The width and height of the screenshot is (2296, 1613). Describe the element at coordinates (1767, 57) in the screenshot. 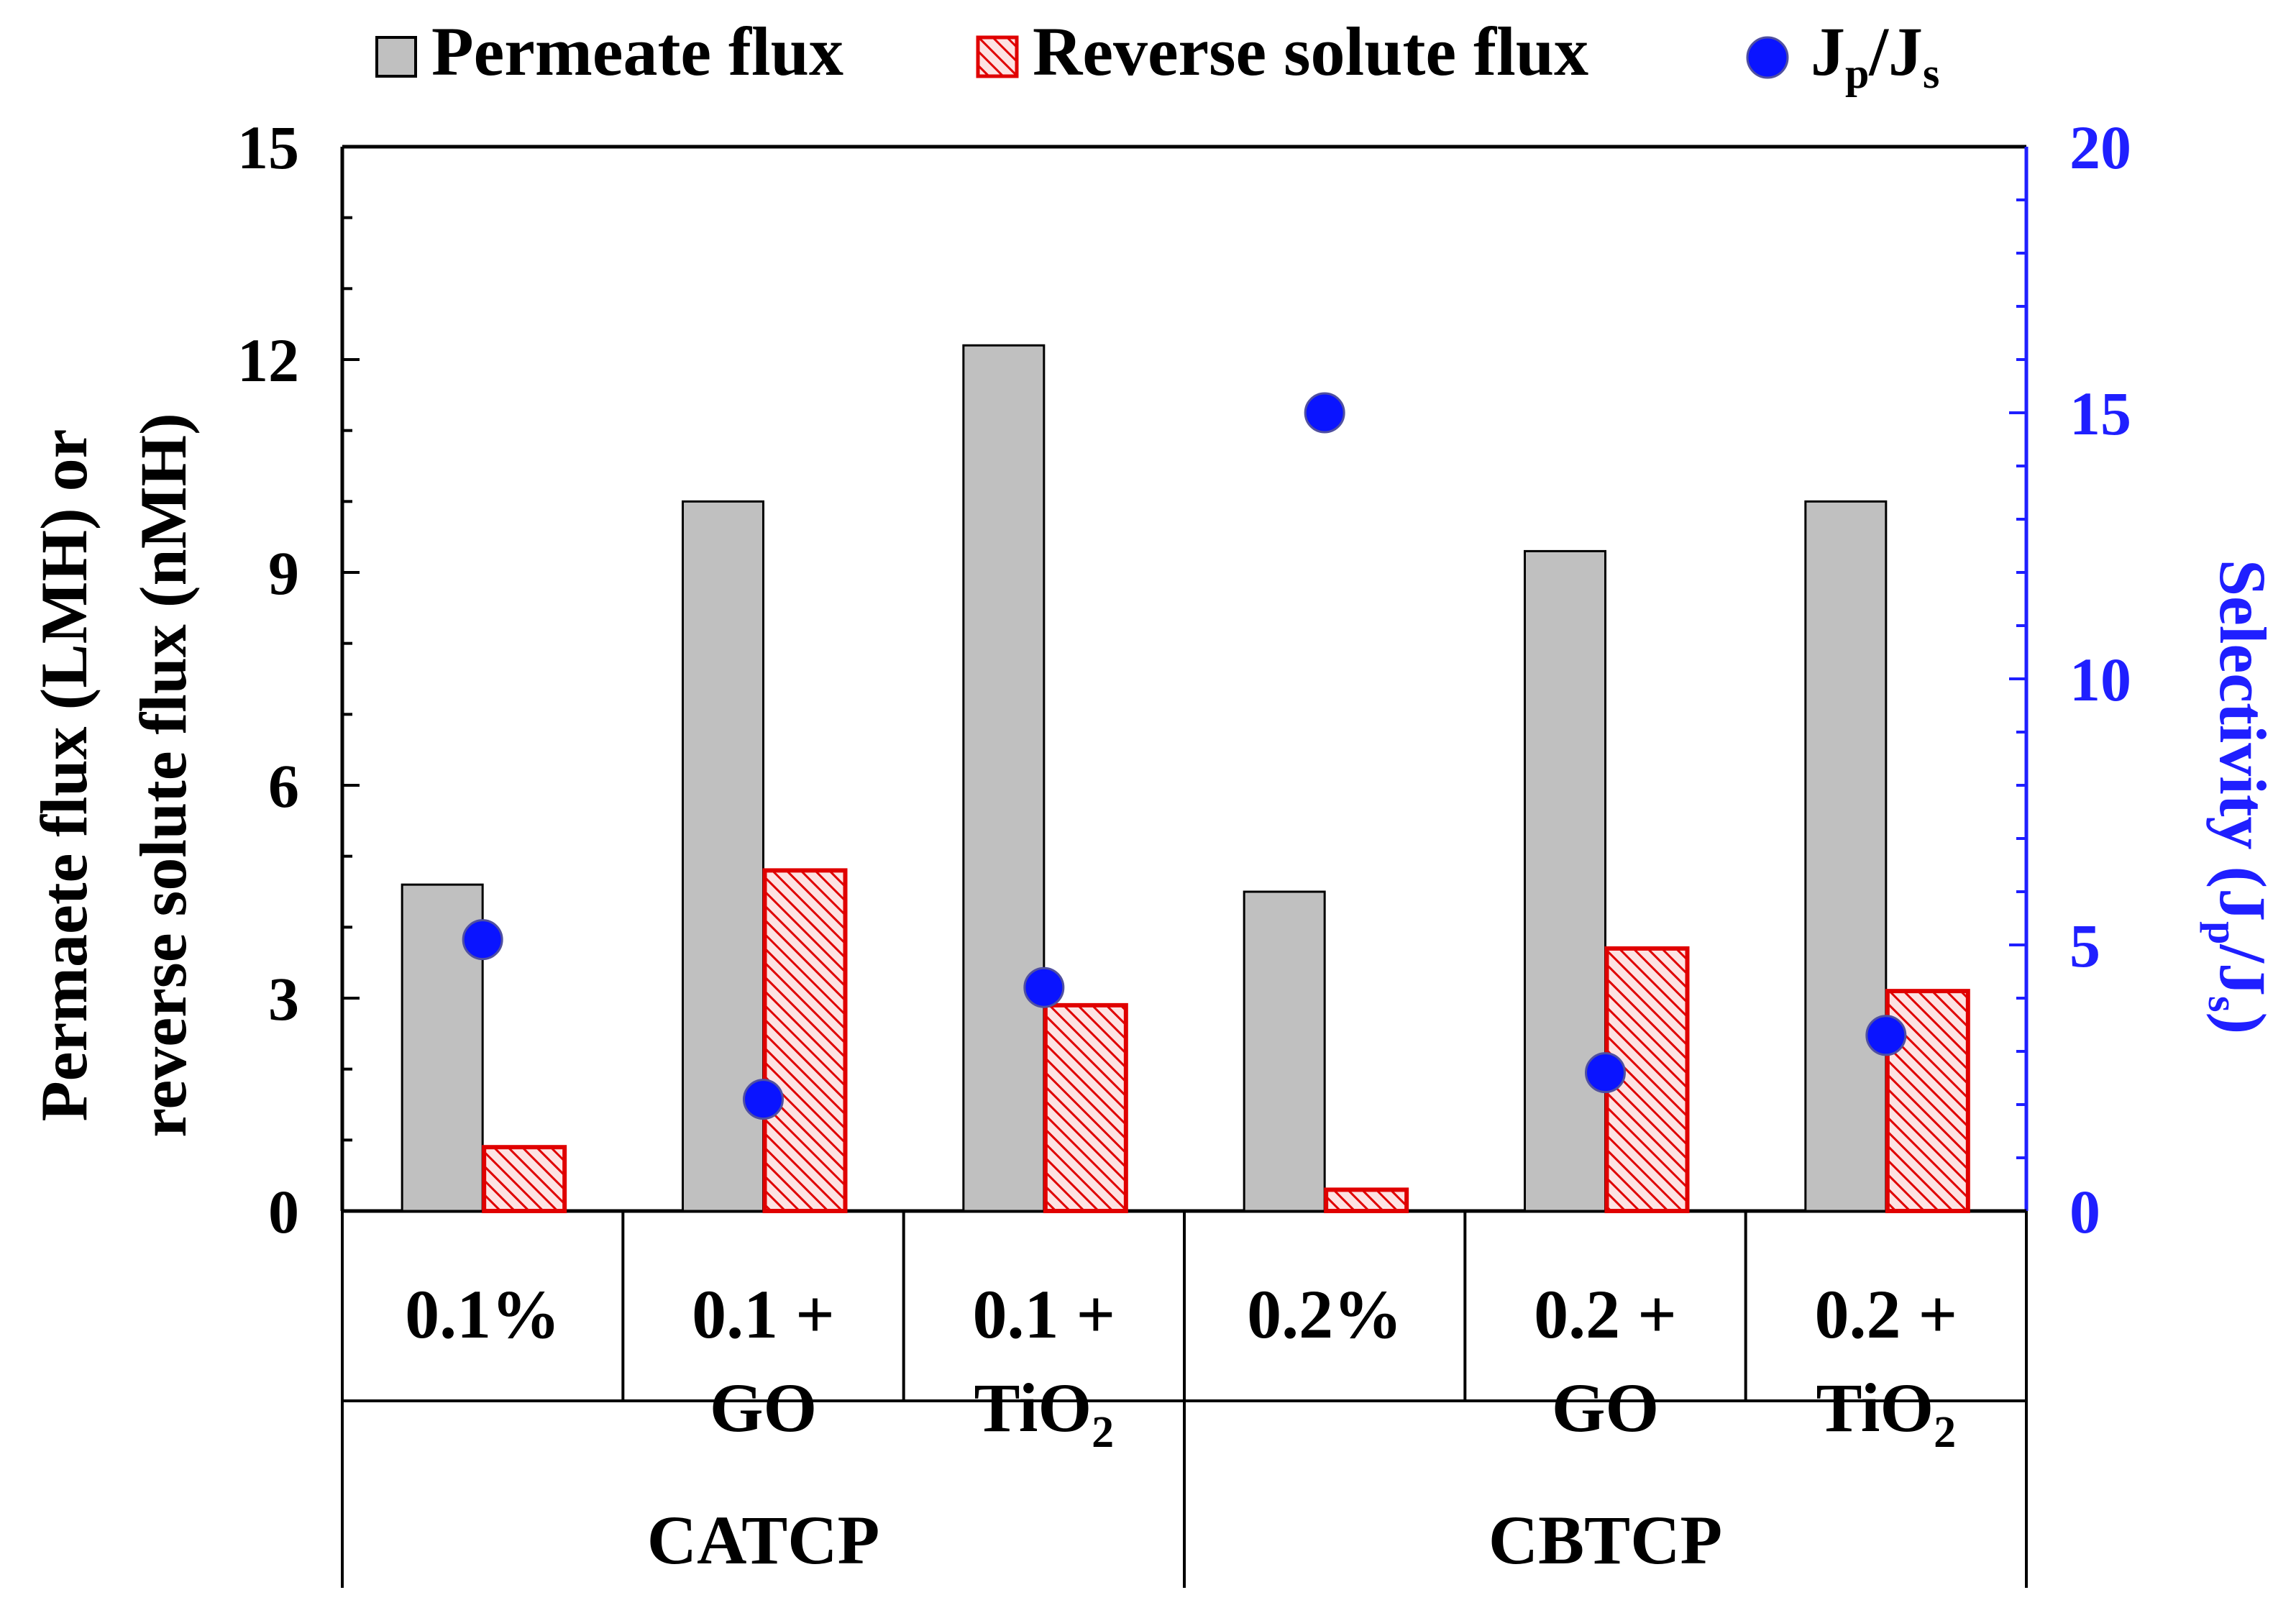

I see `legend-selectivity-marker` at that location.